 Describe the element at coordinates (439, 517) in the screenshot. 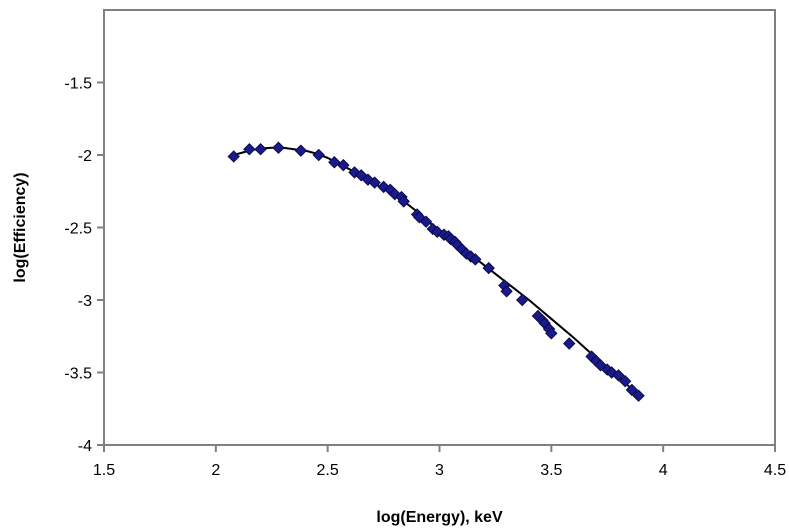

I see `x-axis-title: log(Energy), keV` at that location.